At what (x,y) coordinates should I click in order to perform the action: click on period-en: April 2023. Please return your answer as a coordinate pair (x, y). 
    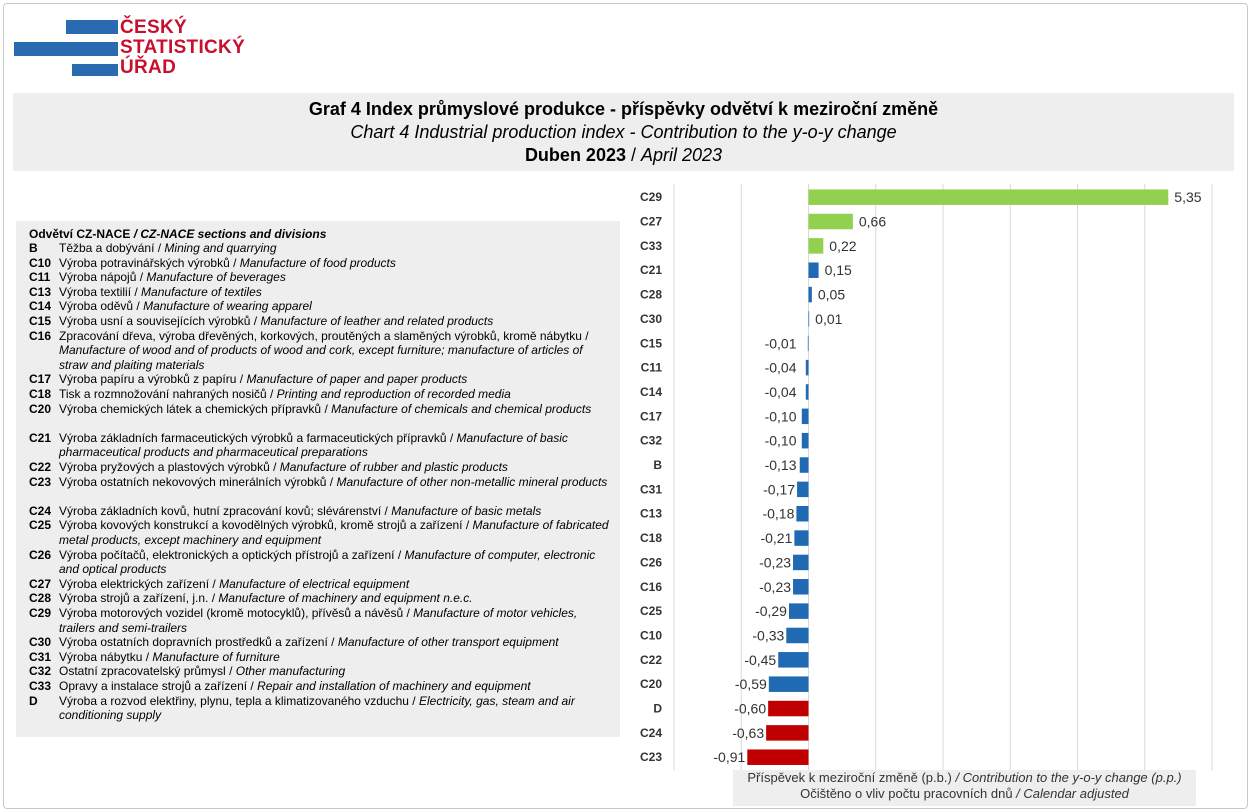
    Looking at the image, I should click on (682, 155).